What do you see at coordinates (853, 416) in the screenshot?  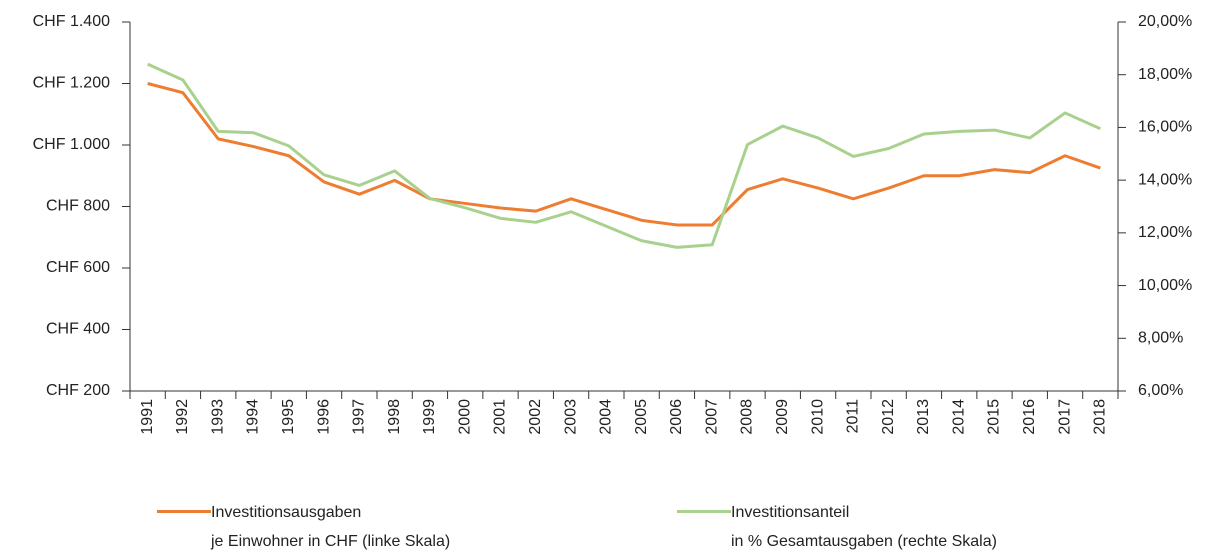 I see `x-tick-label: 2011` at bounding box center [853, 416].